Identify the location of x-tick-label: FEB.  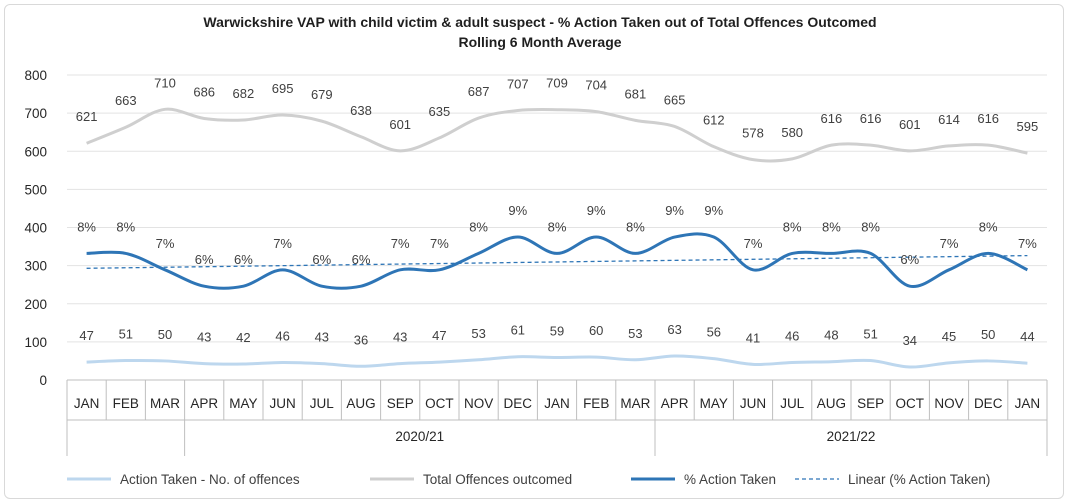
(596, 403).